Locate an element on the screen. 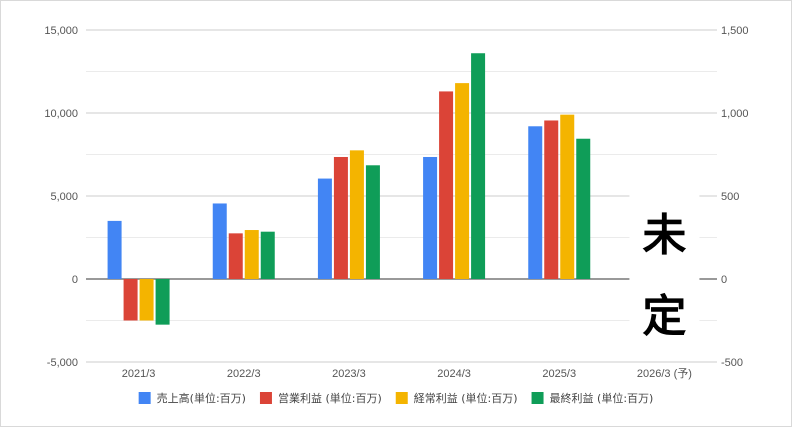  annotation-char-2: 定 is located at coordinates (664, 316).